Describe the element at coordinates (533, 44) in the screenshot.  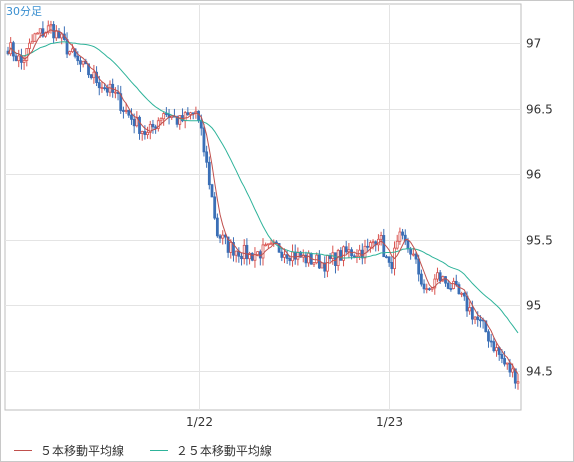
I see `y-tick-label: 97` at that location.